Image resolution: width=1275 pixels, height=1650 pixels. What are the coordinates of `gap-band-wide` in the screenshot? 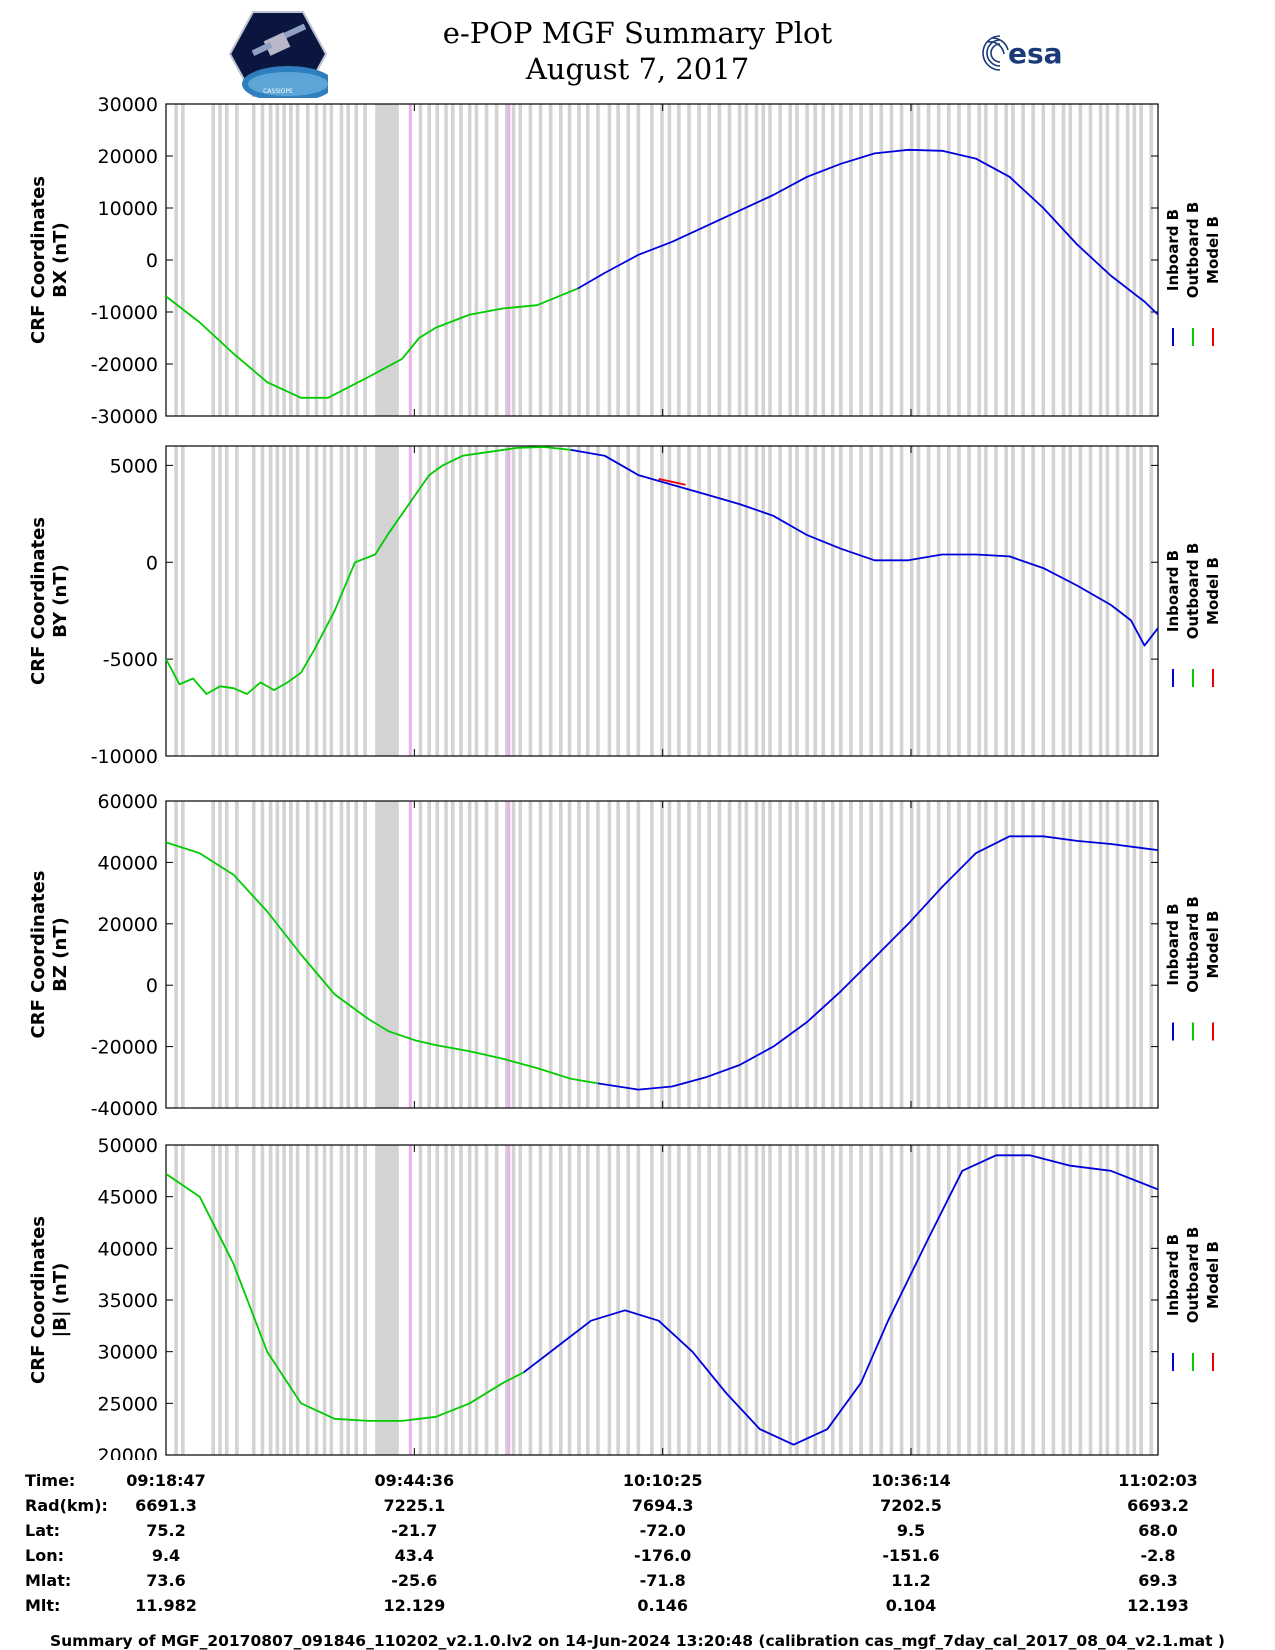 It's located at (387, 601).